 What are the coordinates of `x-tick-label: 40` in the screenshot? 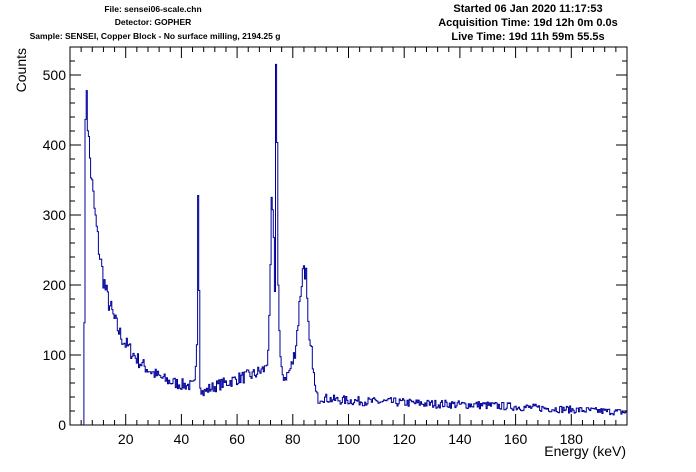 It's located at (182, 439).